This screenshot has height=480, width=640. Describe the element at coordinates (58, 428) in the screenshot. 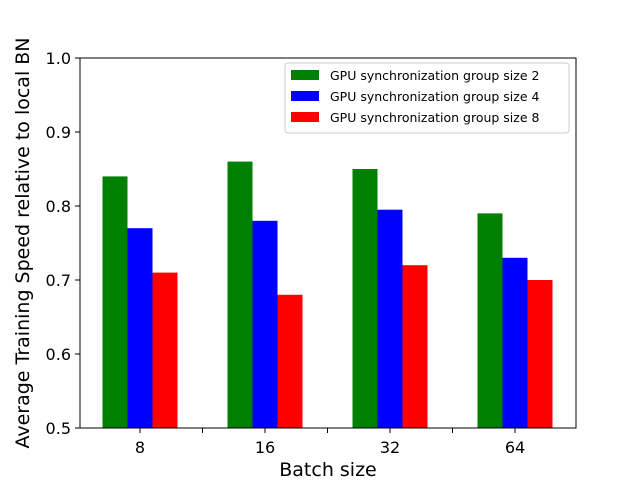

I see `y-tick-label: 0.5` at that location.